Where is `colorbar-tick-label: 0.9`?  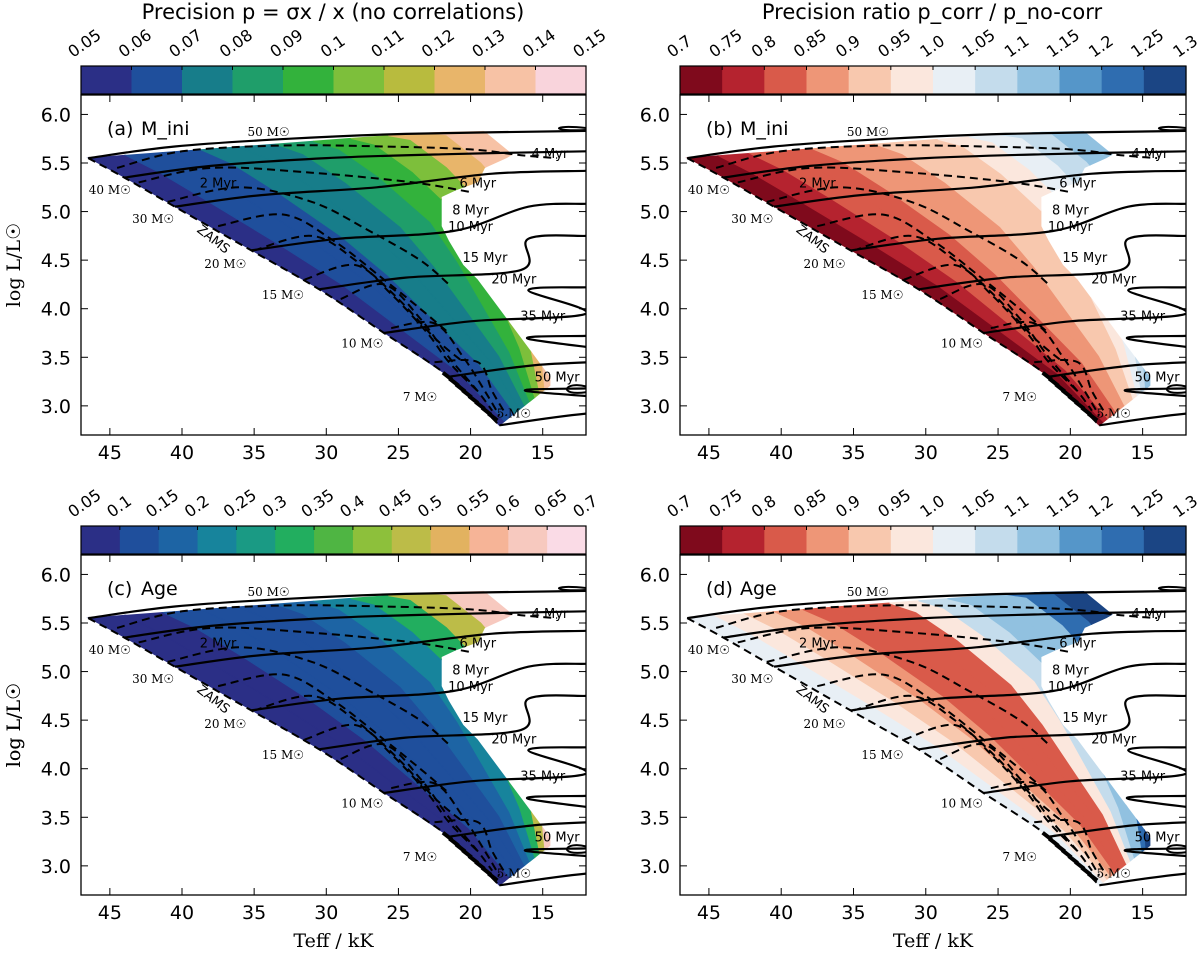 colorbar-tick-label: 0.9 is located at coordinates (848, 46).